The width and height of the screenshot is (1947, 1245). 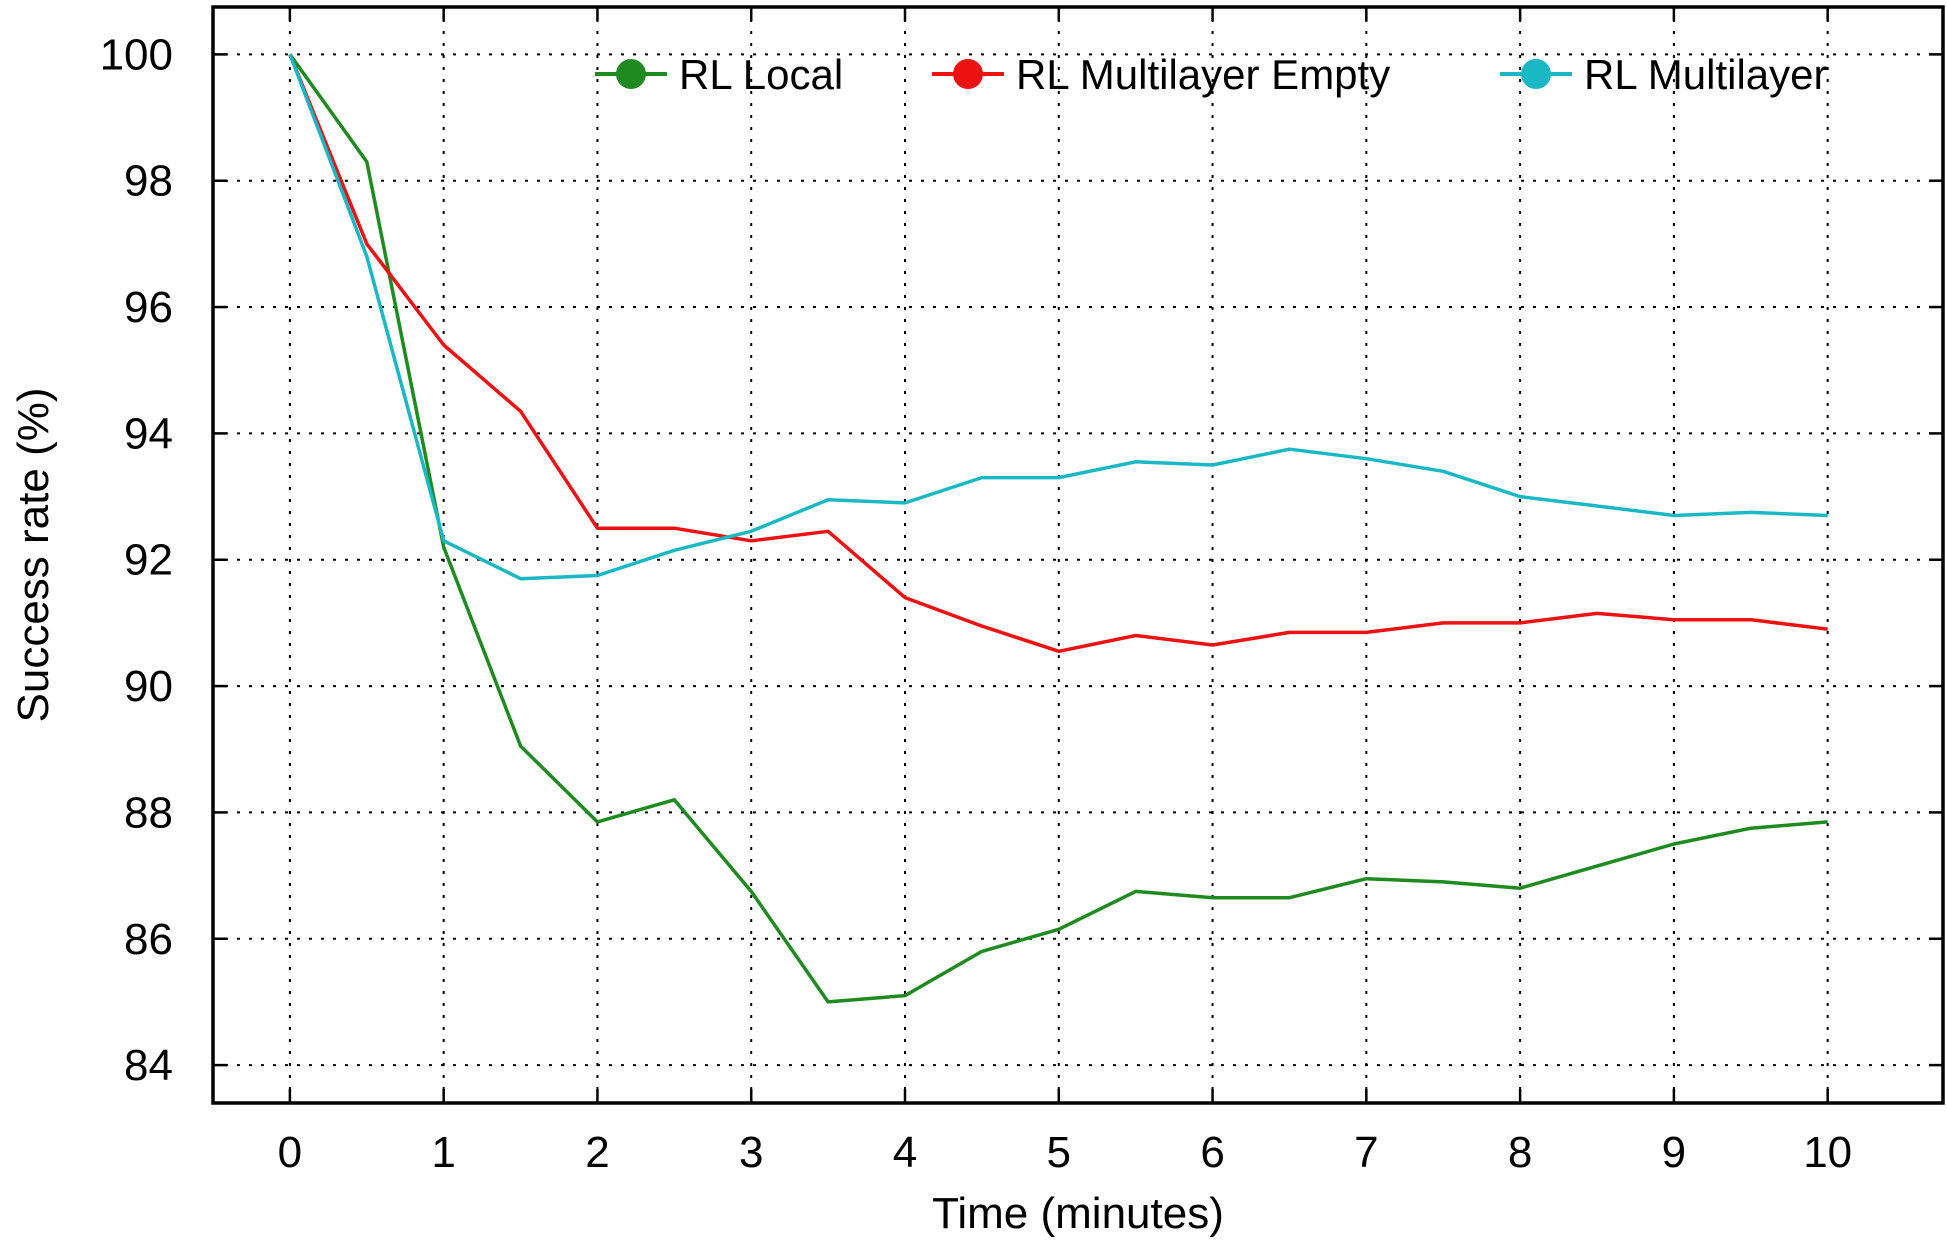 I want to click on x-tick-label: 6, so click(x=1212, y=1152).